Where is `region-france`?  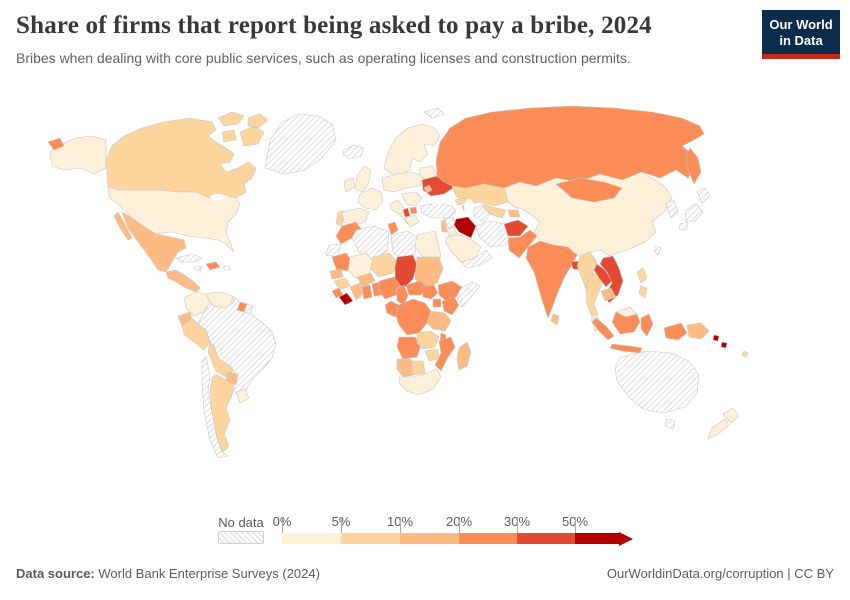
region-france is located at coordinates (370, 199).